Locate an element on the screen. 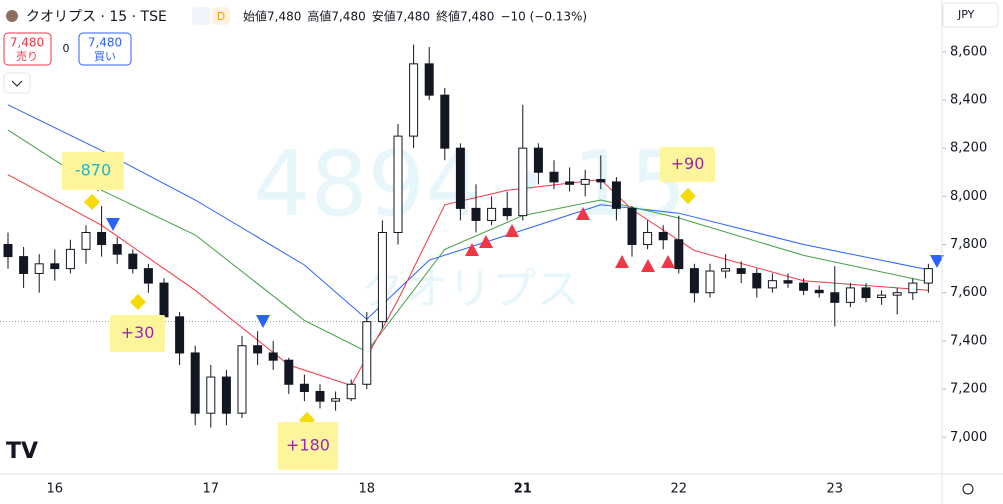  y-tick-label: 7,000 is located at coordinates (968, 437).